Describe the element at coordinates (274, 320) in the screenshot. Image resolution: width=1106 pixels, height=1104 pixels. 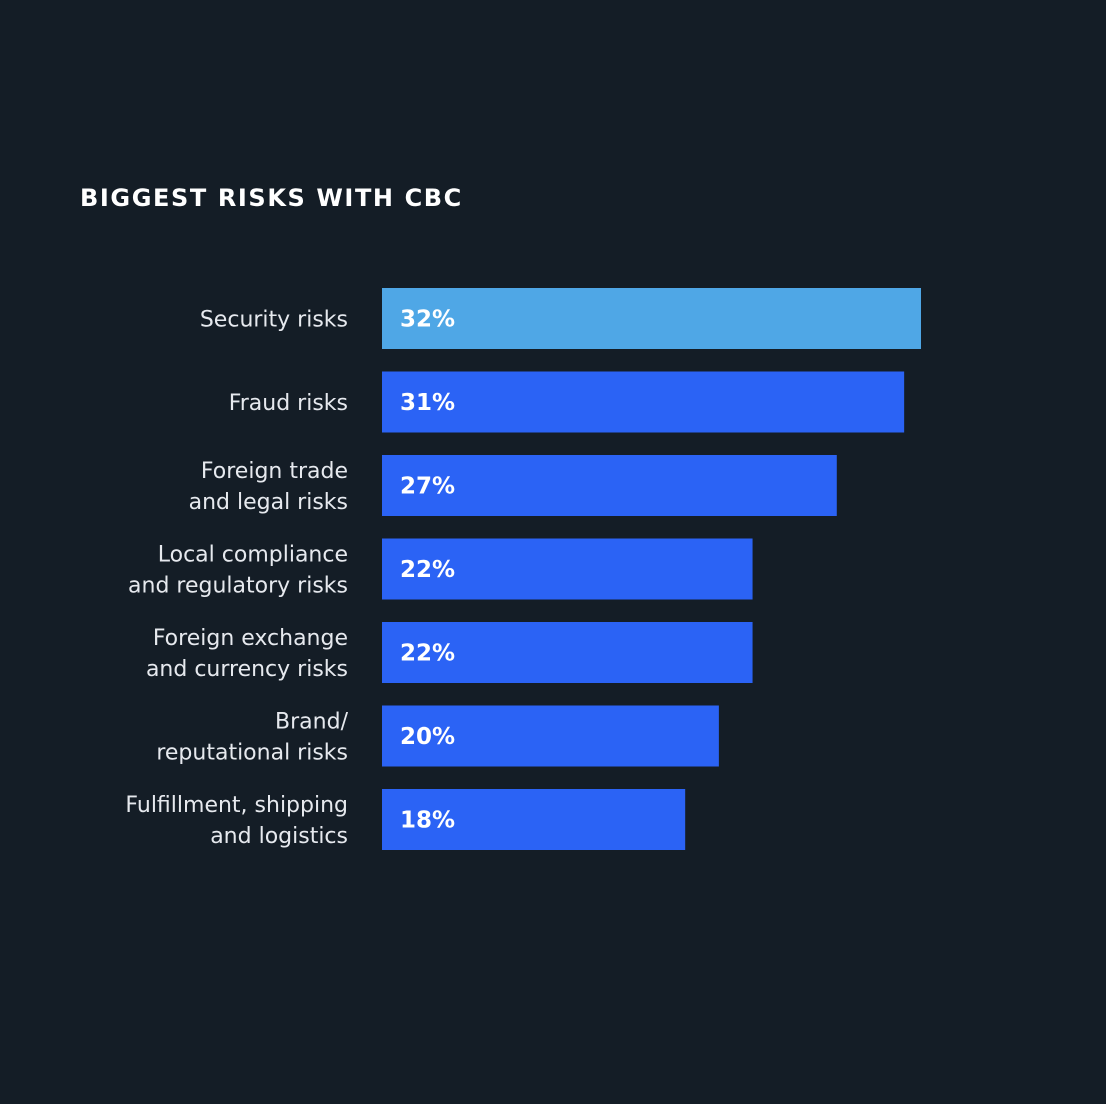
I see `category-label: Security risks` at that location.